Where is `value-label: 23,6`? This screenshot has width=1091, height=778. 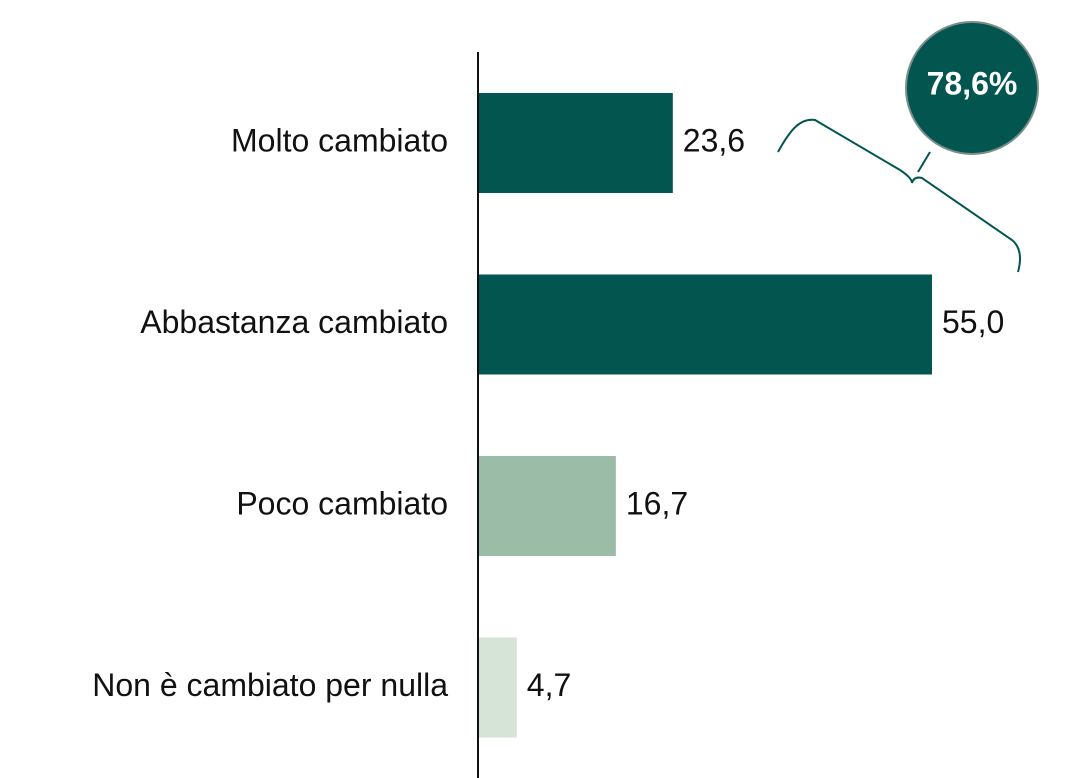
value-label: 23,6 is located at coordinates (714, 140).